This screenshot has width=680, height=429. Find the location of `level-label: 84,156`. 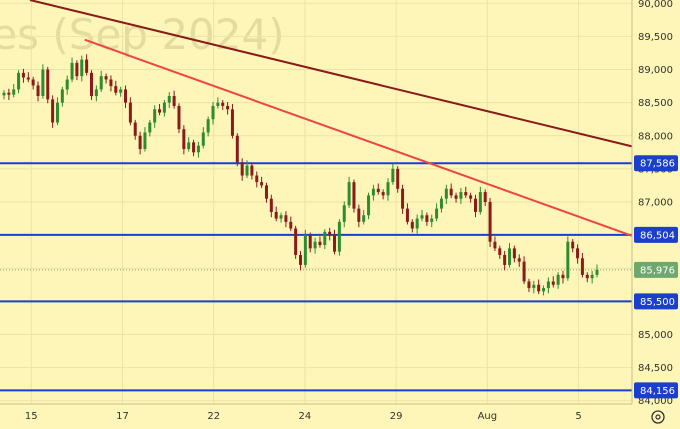

level-label: 84,156 is located at coordinates (657, 391).